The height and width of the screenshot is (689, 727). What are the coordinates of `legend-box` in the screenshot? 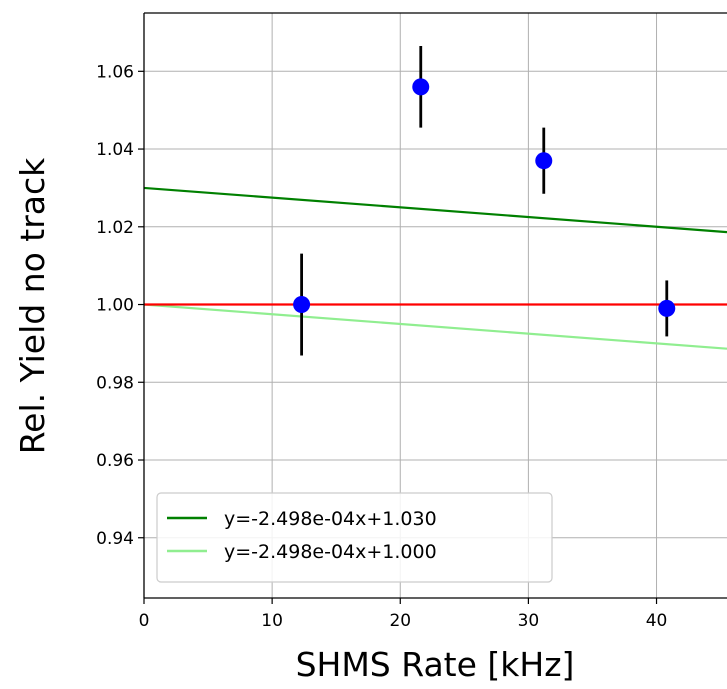 It's located at (354, 537).